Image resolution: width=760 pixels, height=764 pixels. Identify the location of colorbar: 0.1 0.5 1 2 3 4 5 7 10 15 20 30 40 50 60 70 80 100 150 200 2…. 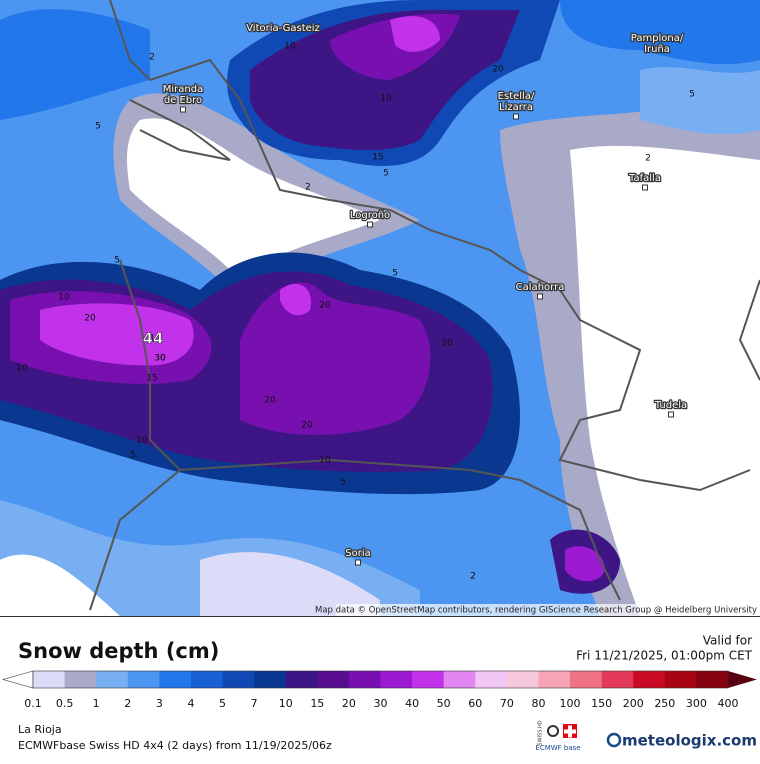
(379, 690).